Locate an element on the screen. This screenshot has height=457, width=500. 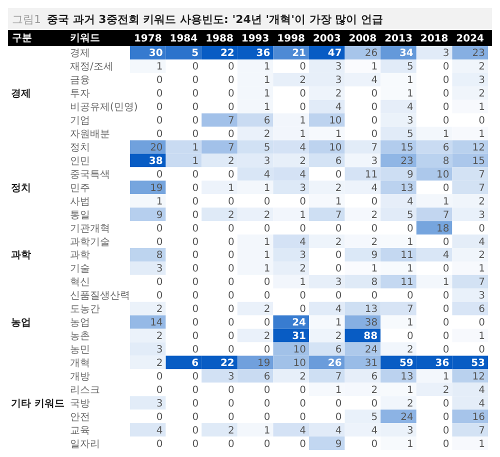
data-label: 22 is located at coordinates (227, 54).